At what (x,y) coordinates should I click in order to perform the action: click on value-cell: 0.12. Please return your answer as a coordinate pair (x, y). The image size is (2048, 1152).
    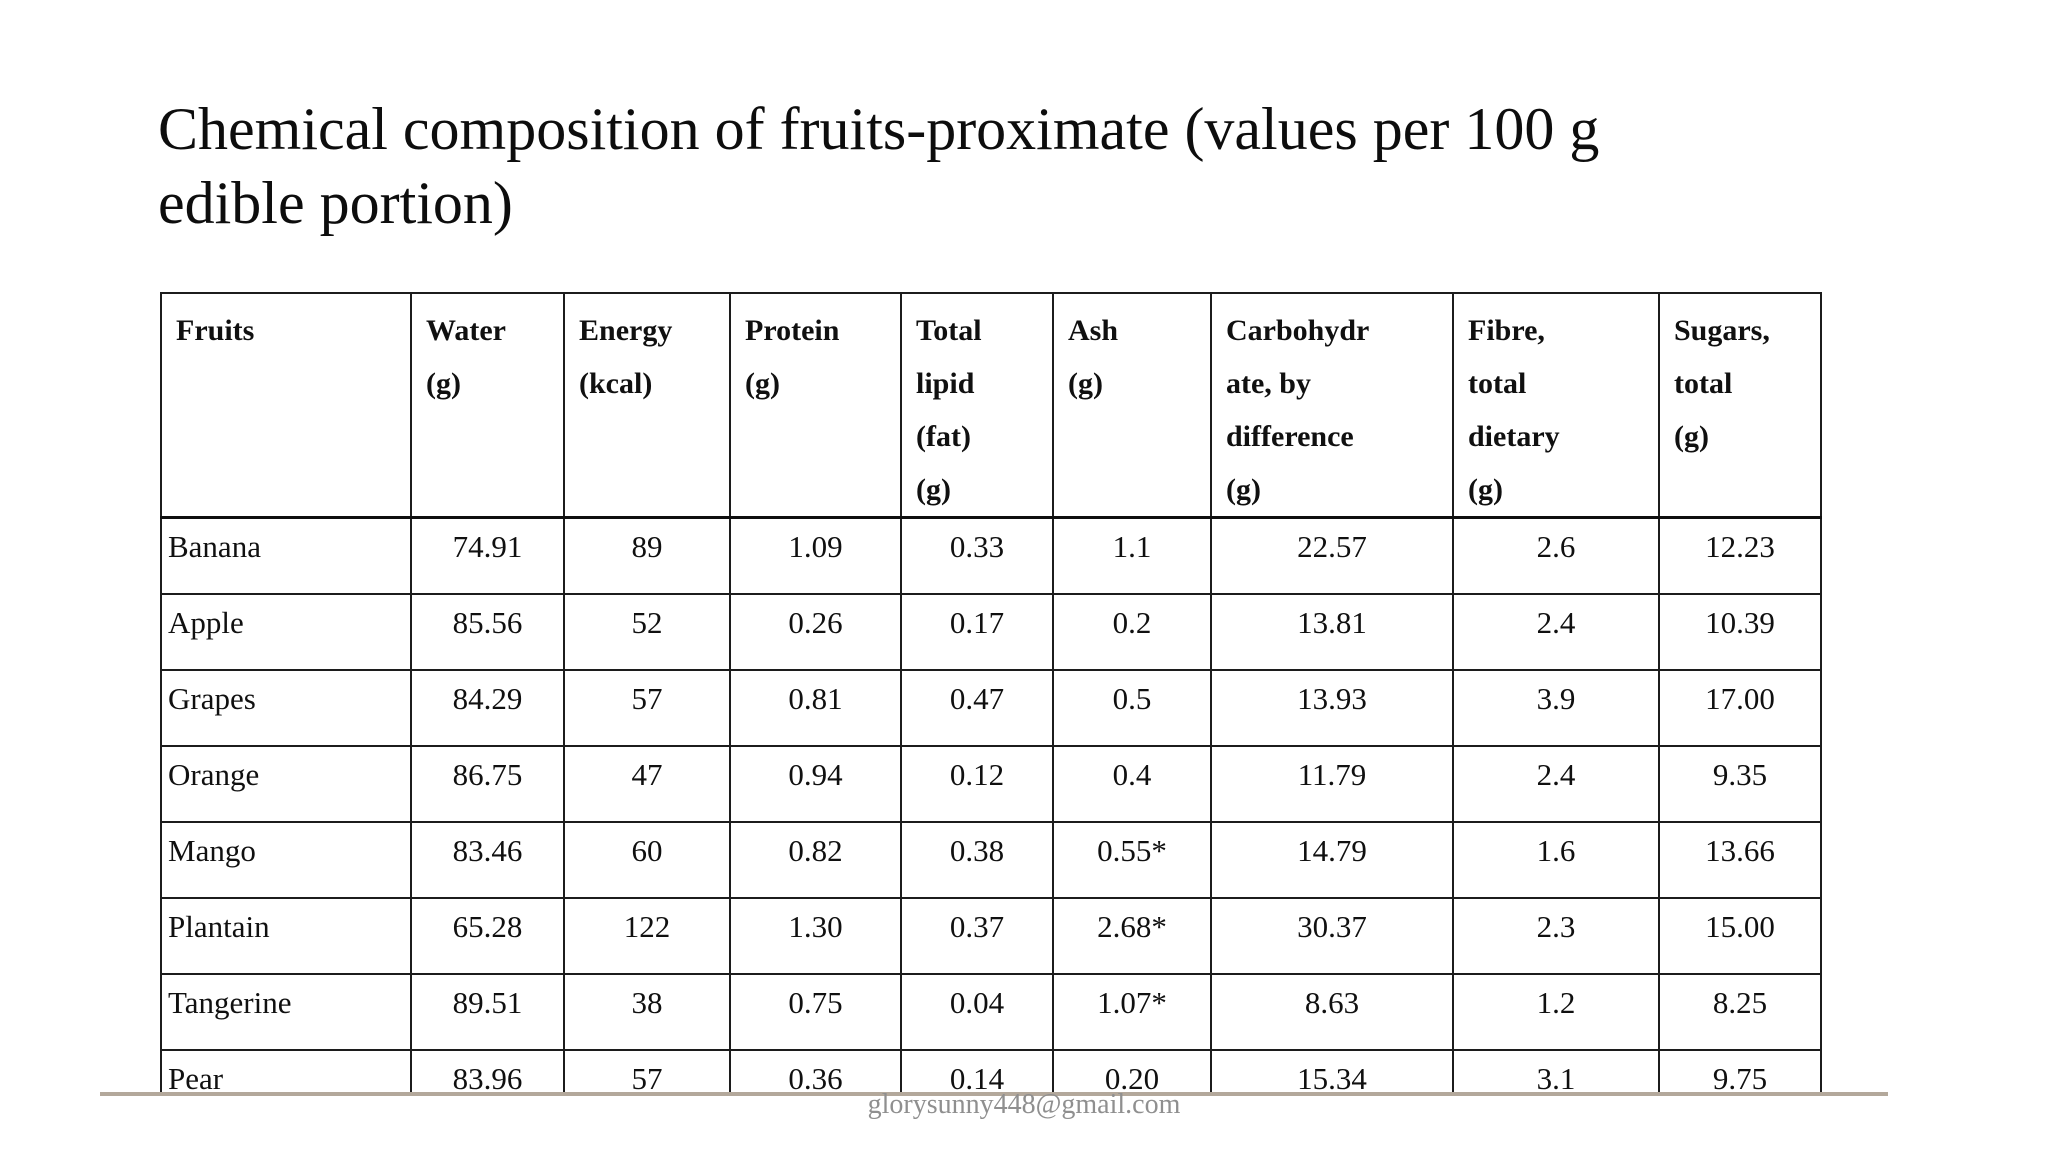
    Looking at the image, I should click on (977, 783).